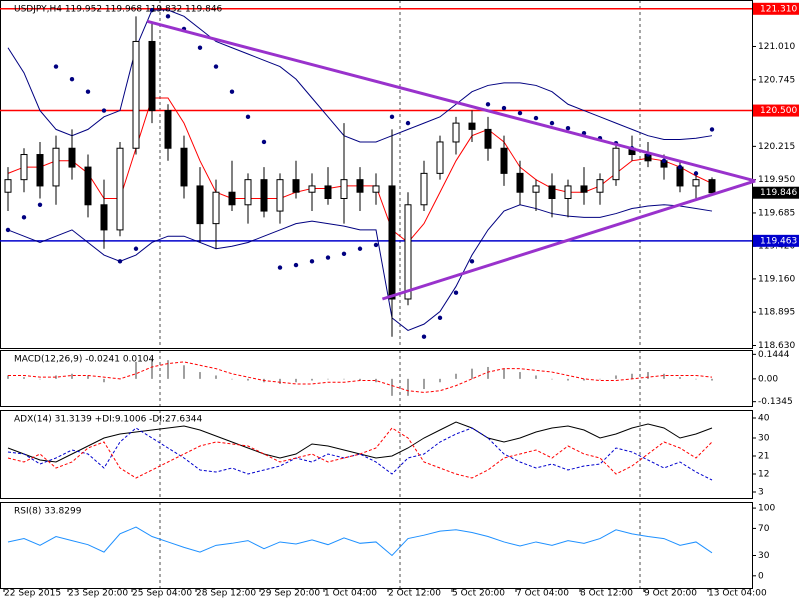 The width and height of the screenshot is (800, 600). What do you see at coordinates (226, 594) in the screenshot?
I see `x-tick-label: 28 Sep 12:00` at bounding box center [226, 594].